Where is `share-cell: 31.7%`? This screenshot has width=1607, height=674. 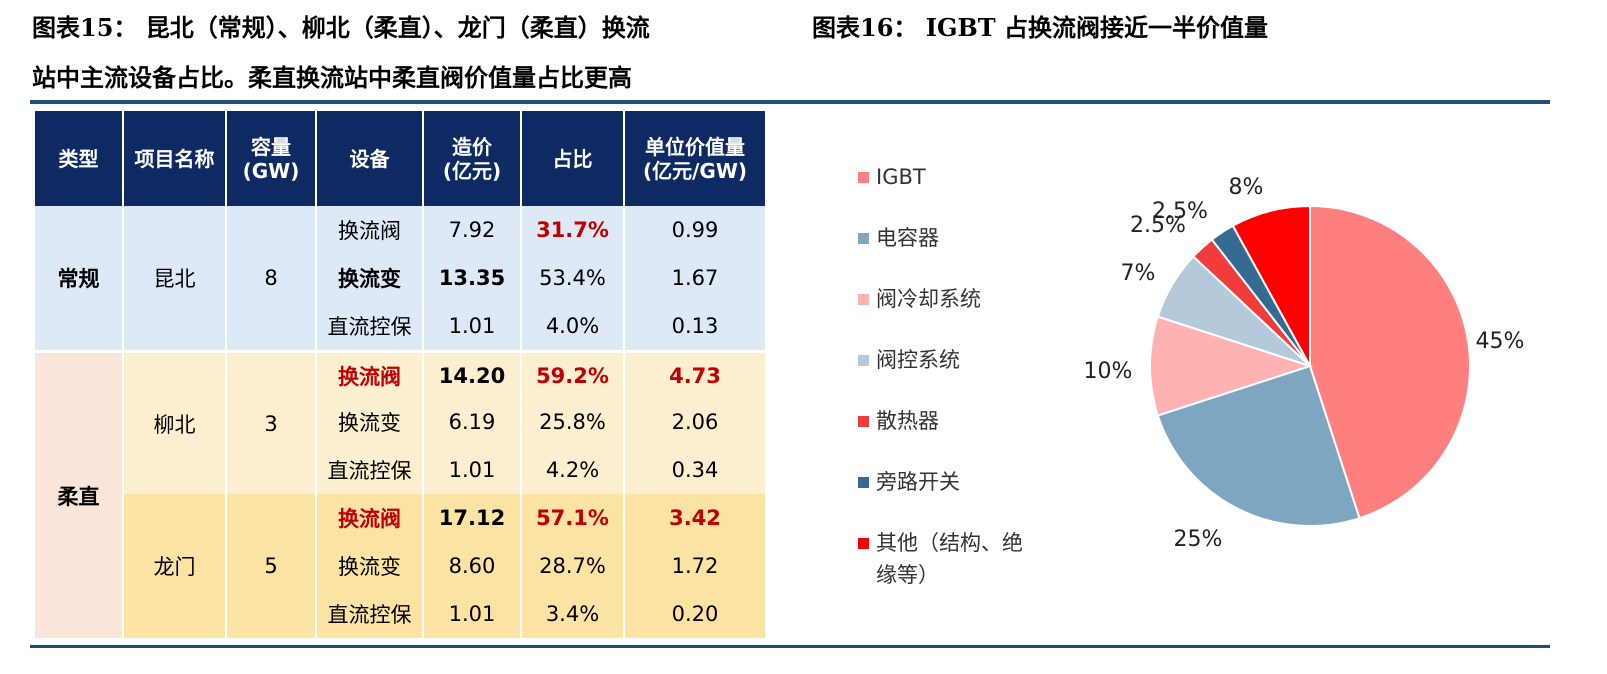 share-cell: 31.7% is located at coordinates (573, 230).